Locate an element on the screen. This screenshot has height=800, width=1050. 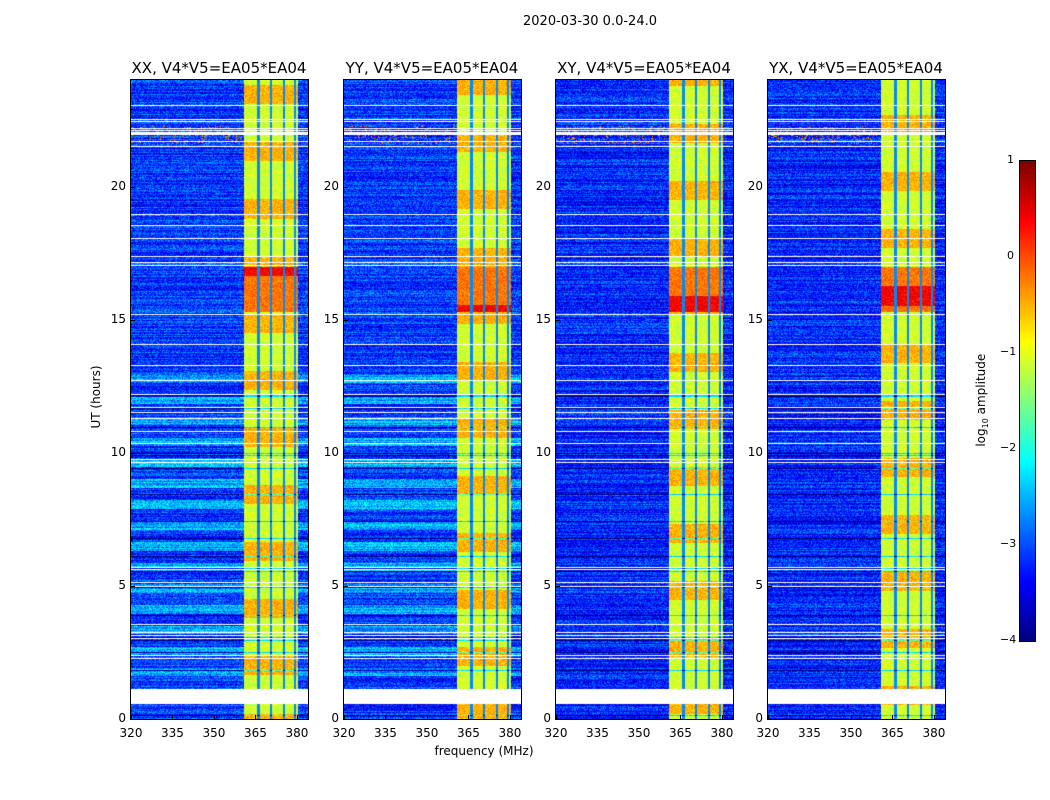
panel-title: YY, V4*V5=EA05*EA04 is located at coordinates (432, 68).